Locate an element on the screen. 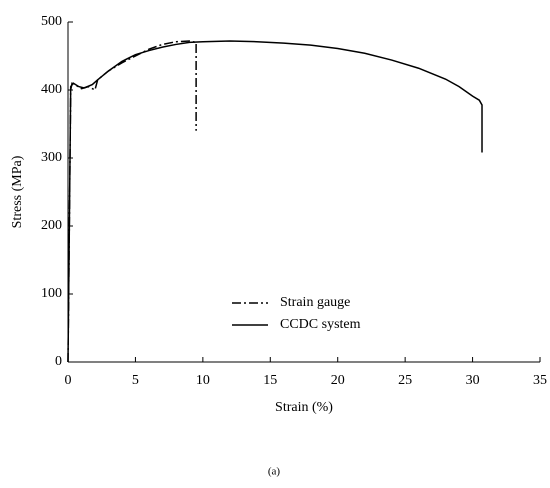 The width and height of the screenshot is (550, 488). x-tick-label: 20 is located at coordinates (338, 380).